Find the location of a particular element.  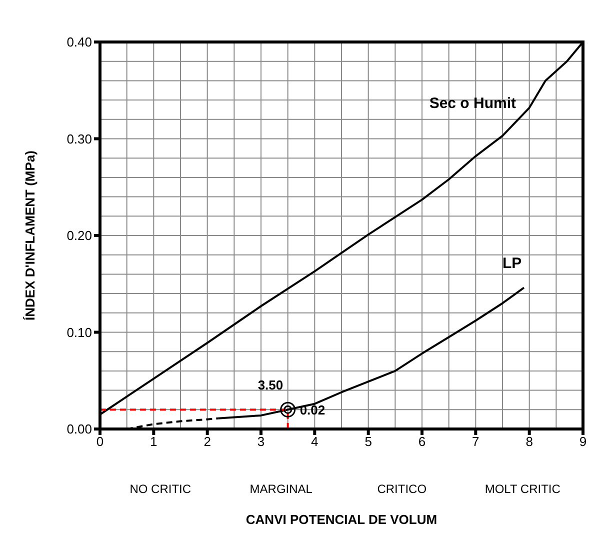

series-label: Sec o Humit is located at coordinates (472, 103).